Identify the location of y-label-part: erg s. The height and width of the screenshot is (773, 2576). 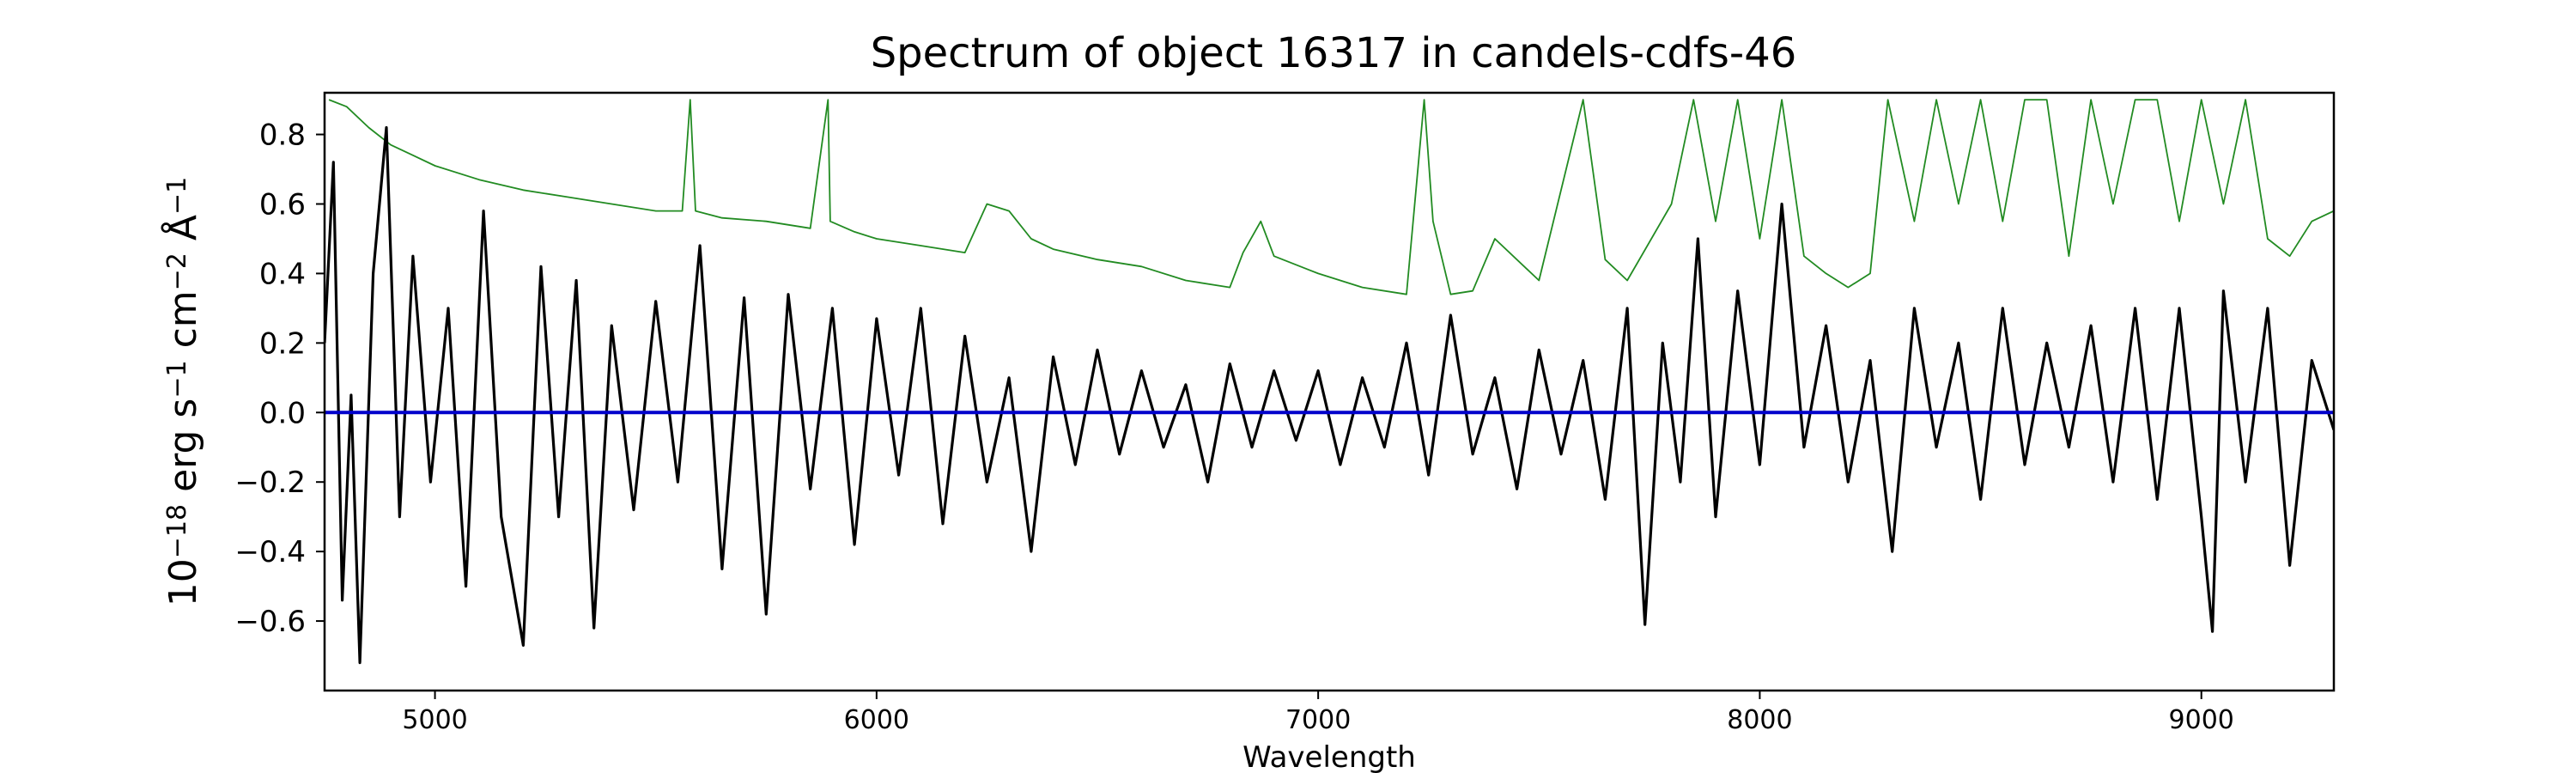
(183, 451).